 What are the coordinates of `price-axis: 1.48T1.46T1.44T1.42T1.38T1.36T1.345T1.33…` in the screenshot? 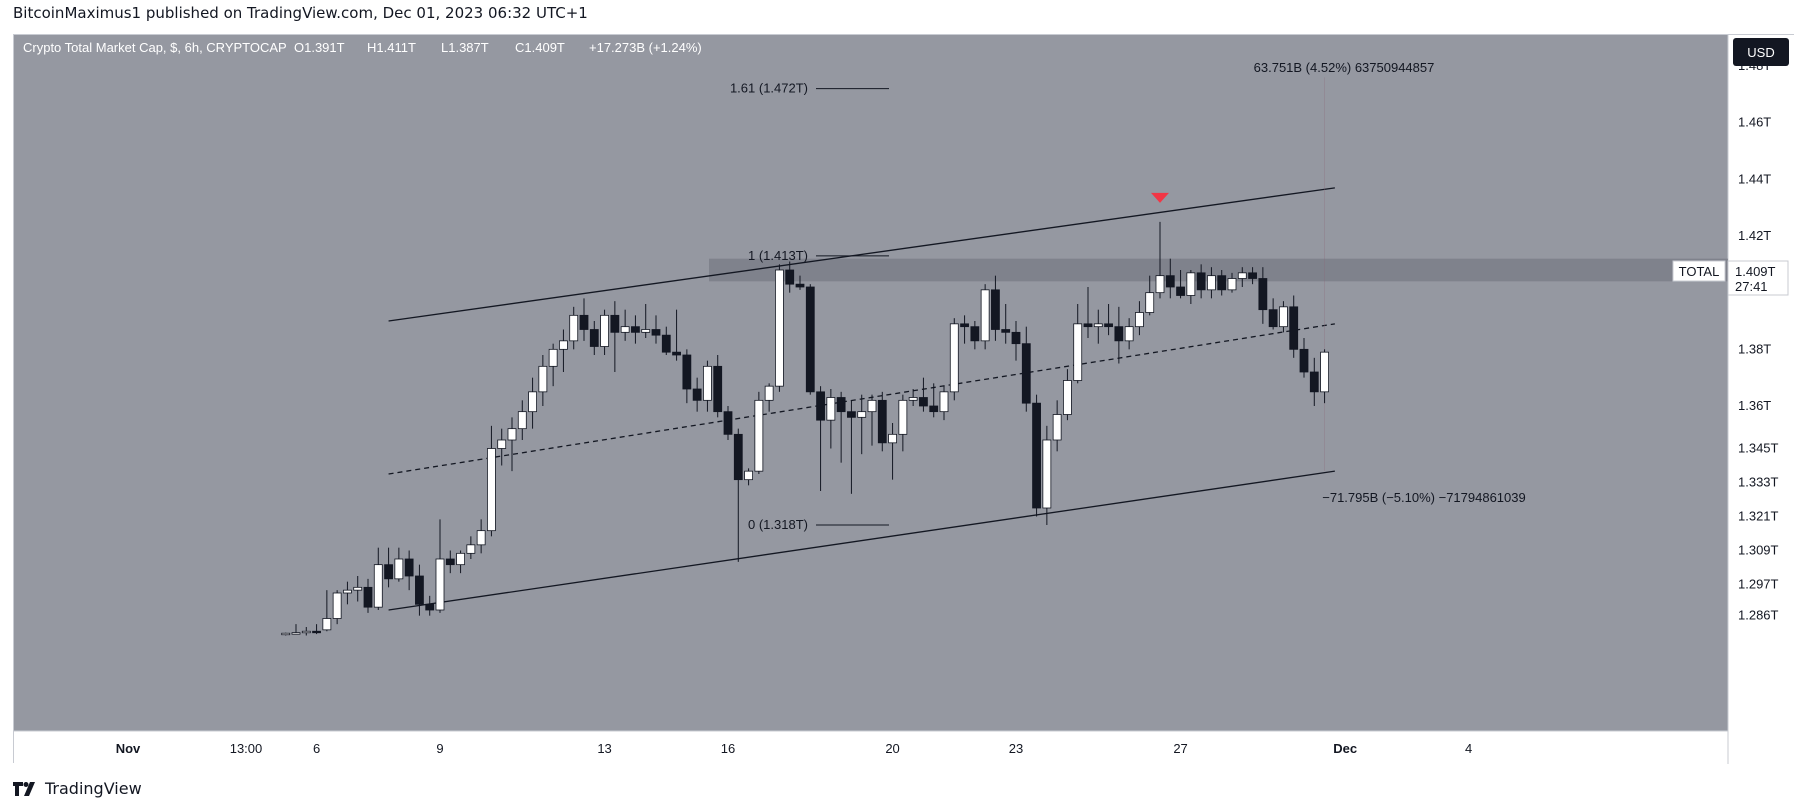 It's located at (1758, 340).